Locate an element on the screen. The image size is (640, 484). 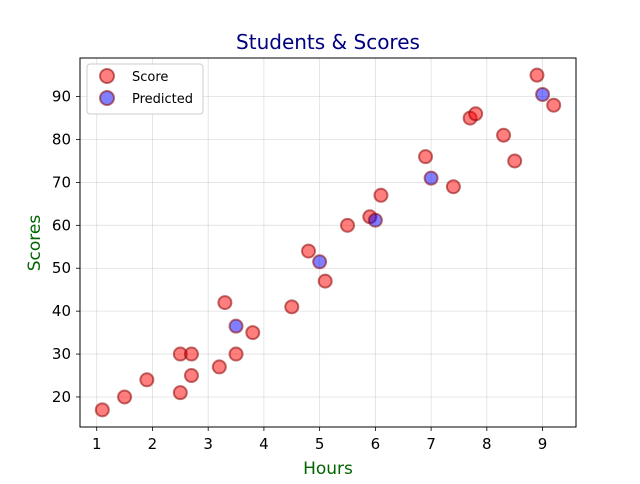
y-tick-label: 60 is located at coordinates (61, 225).